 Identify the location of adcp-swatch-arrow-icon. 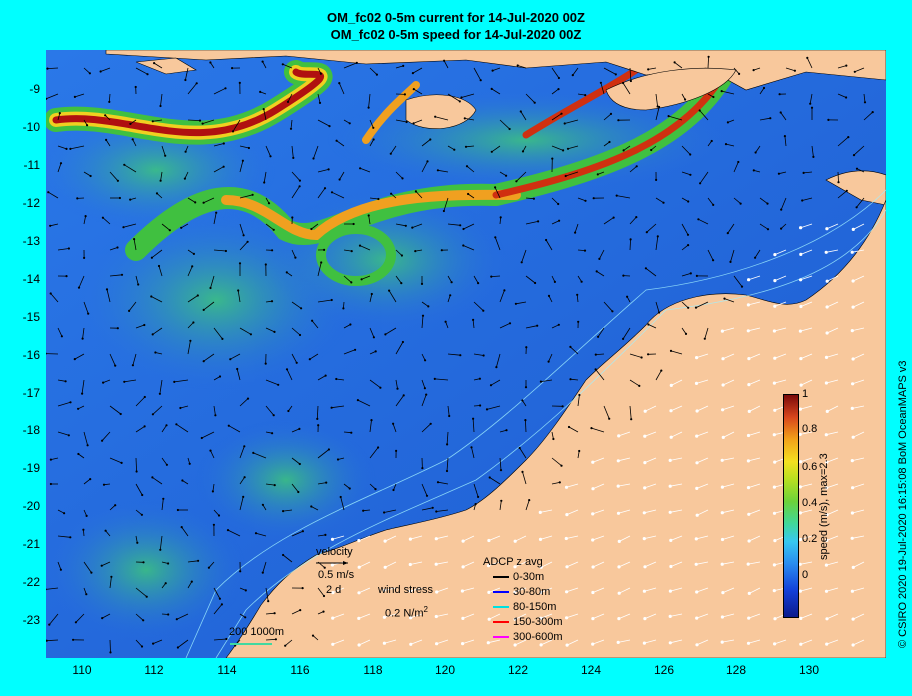
(501, 622).